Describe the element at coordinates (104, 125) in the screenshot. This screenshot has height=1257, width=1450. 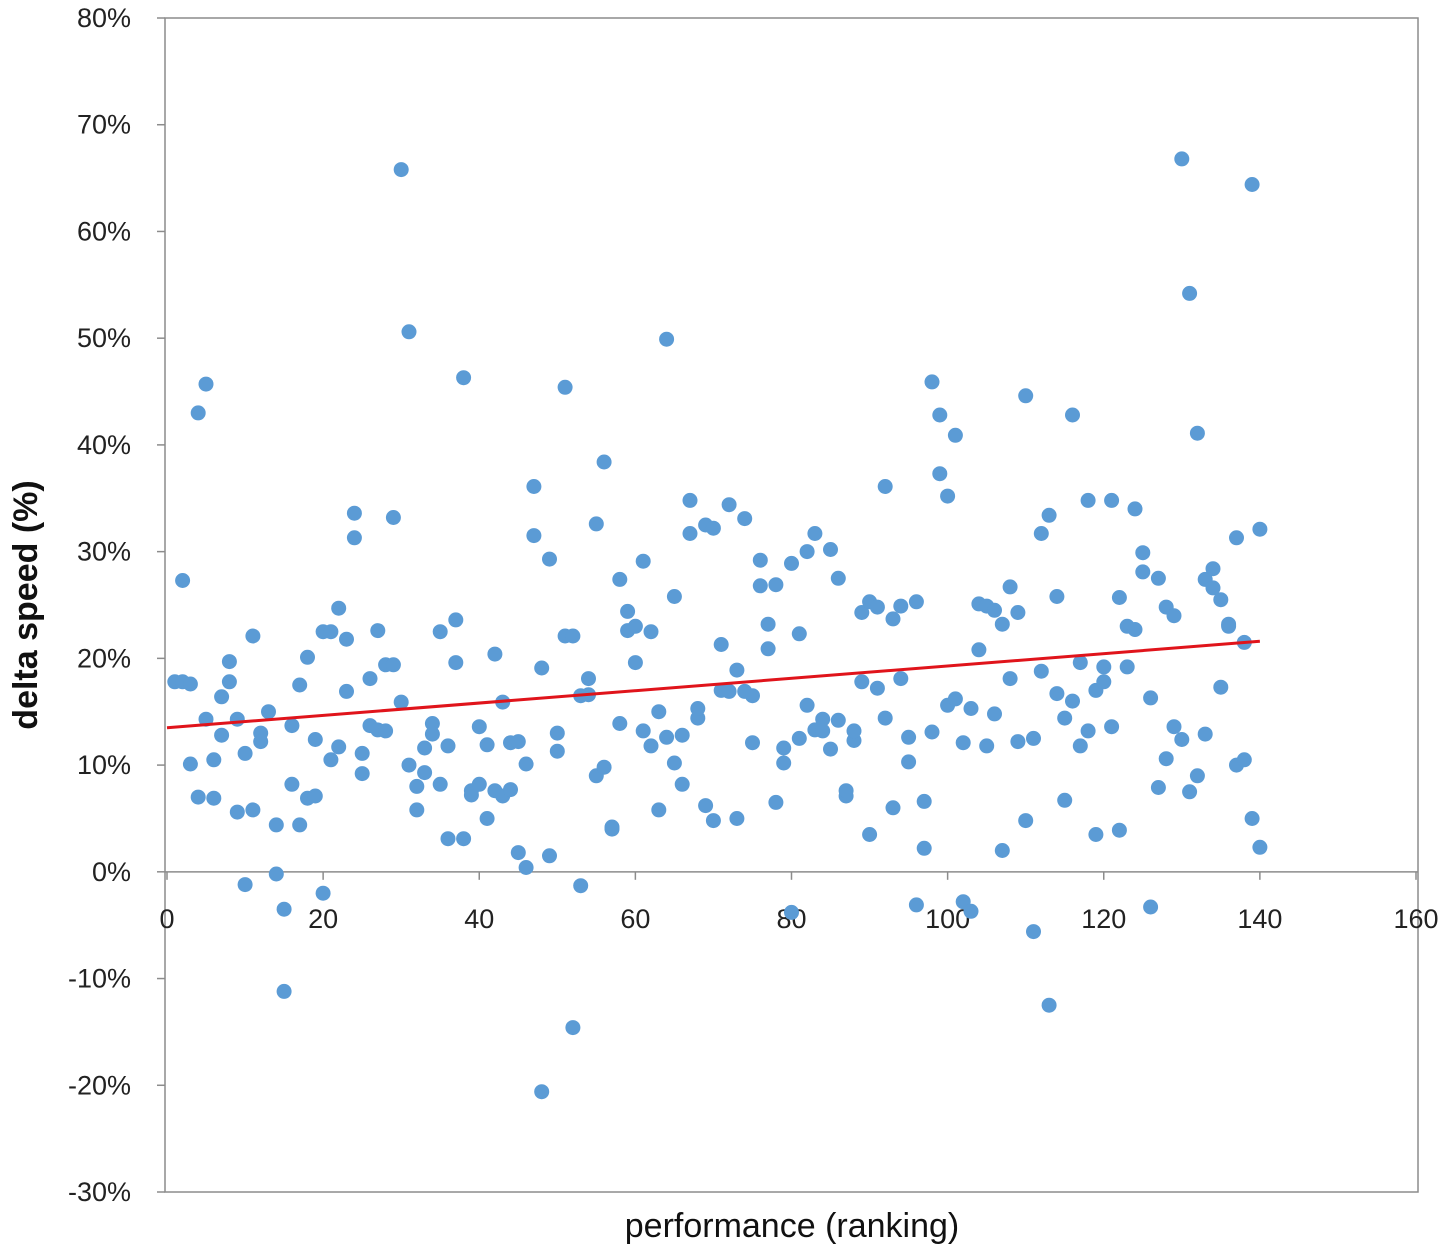
I see `y-tick-label: 70%` at that location.